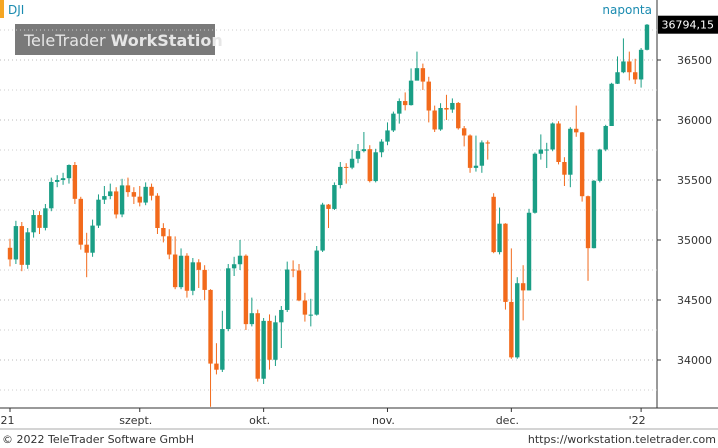 The image size is (718, 448). What do you see at coordinates (135, 420) in the screenshot?
I see `x-tick-label: szept.` at bounding box center [135, 420].